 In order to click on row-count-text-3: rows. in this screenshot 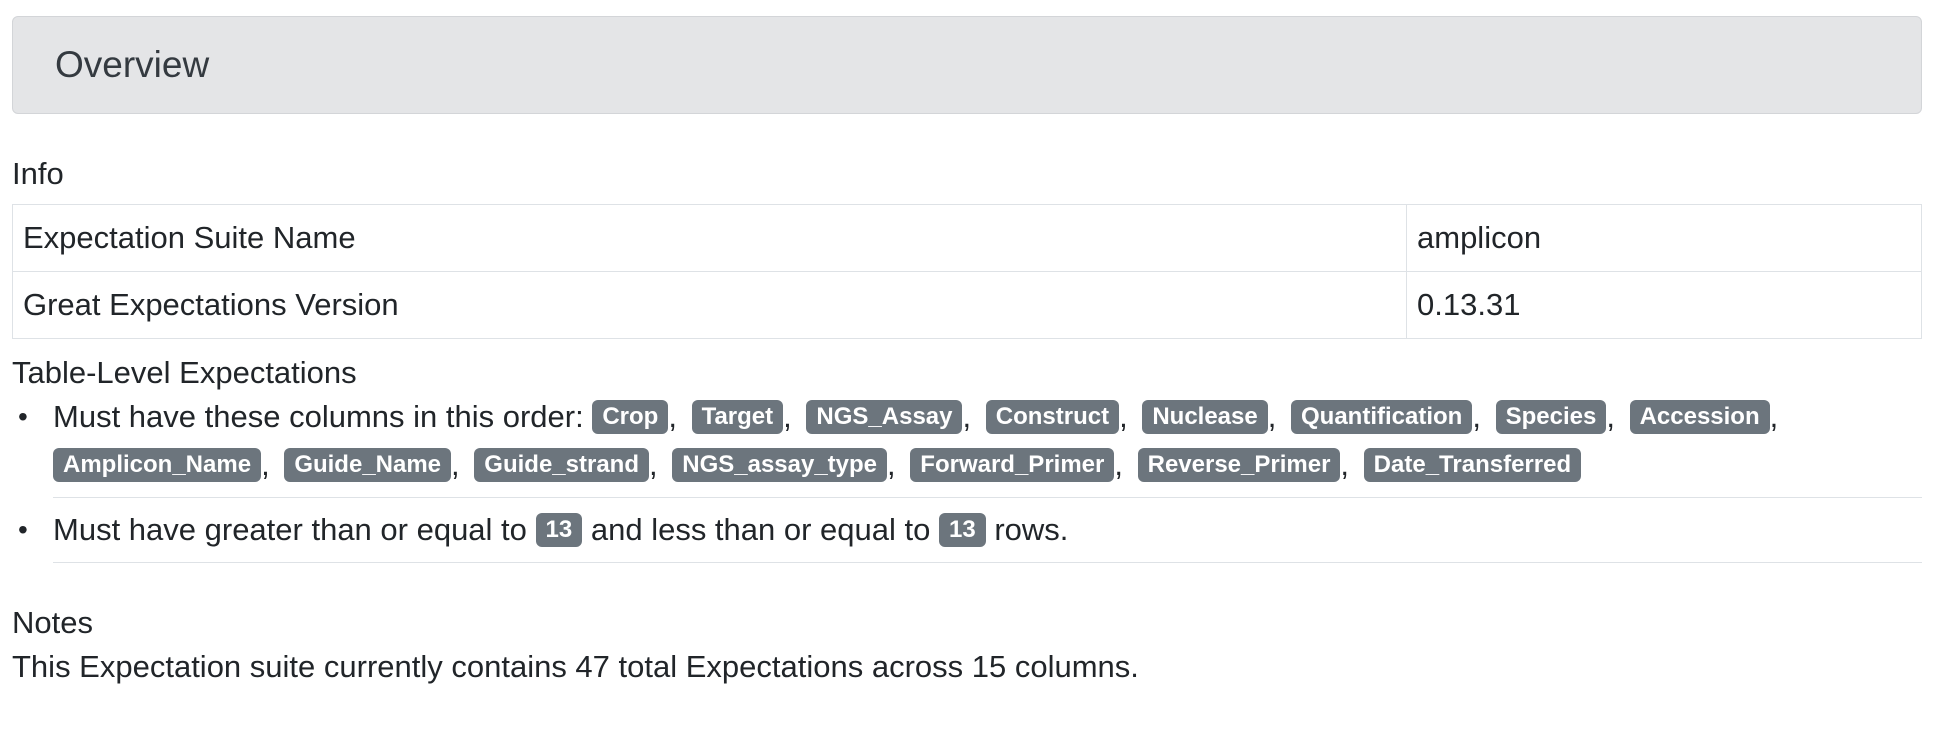, I will do `click(1031, 529)`.